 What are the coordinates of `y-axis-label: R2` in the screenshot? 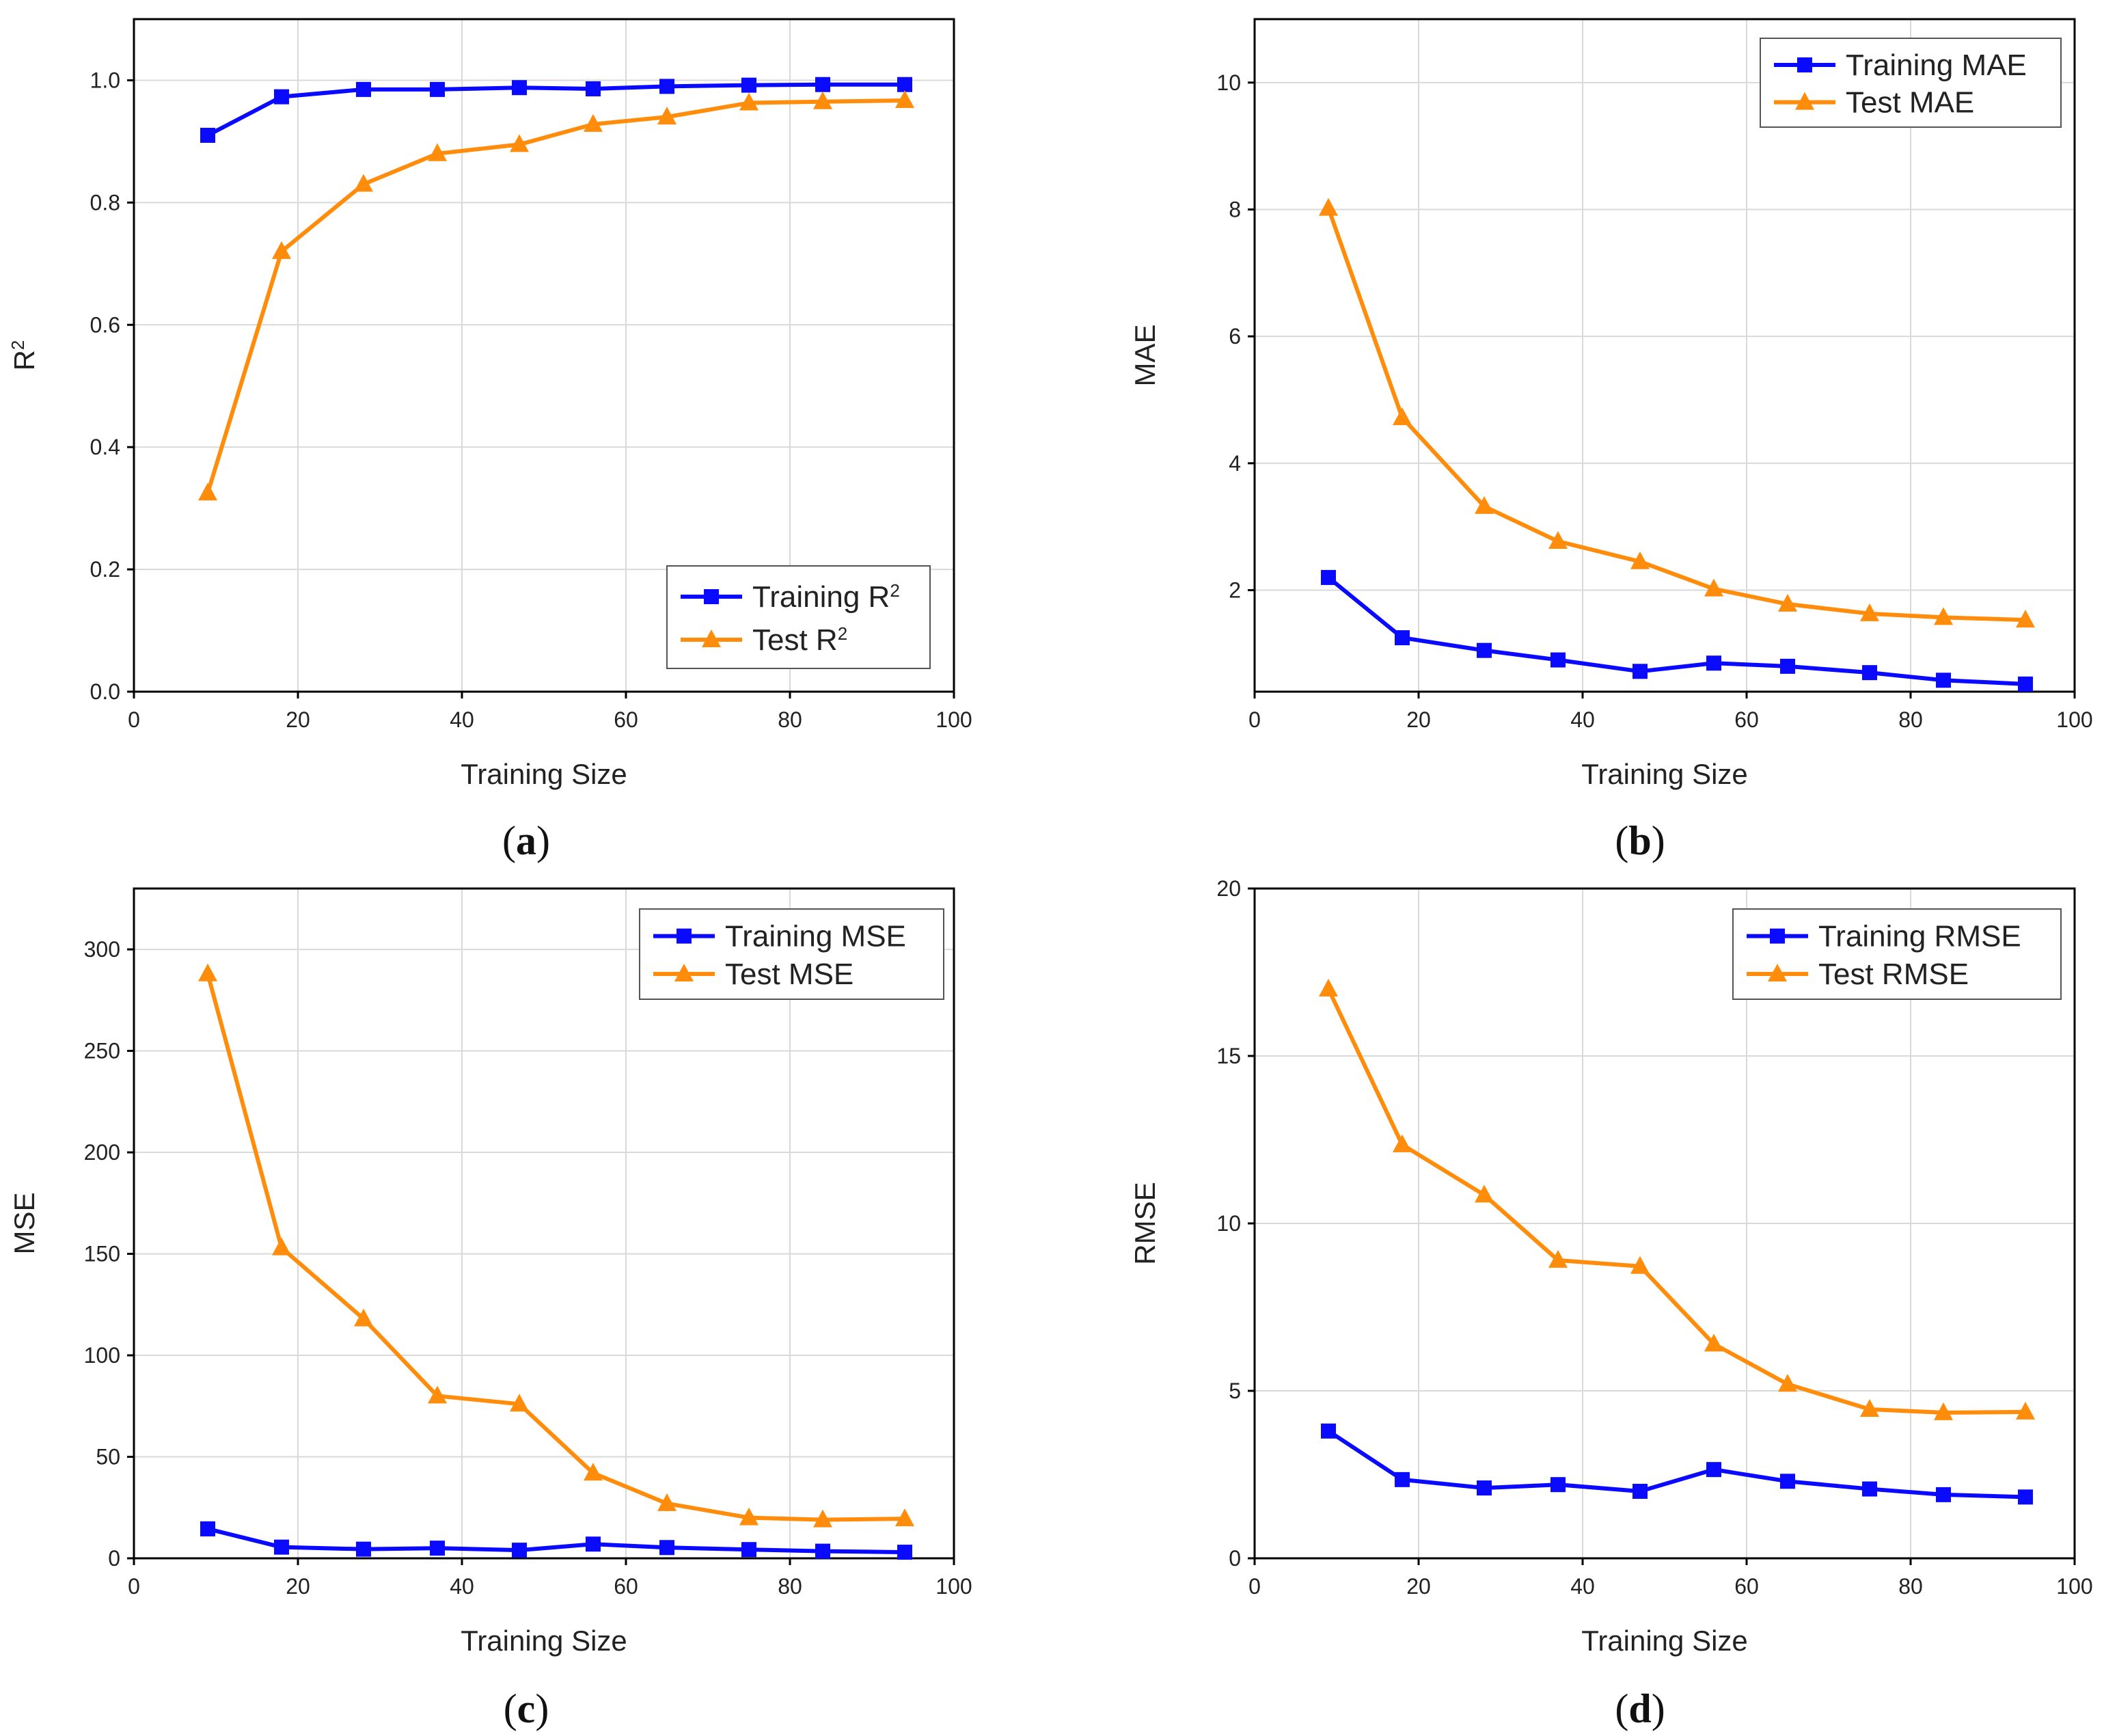 It's located at (24, 355).